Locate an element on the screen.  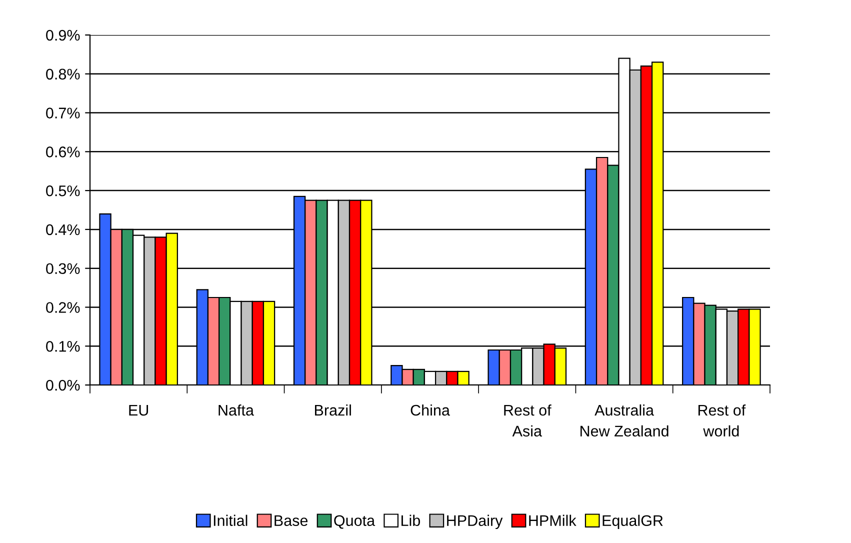
legend-label: HPDairy is located at coordinates (475, 522).